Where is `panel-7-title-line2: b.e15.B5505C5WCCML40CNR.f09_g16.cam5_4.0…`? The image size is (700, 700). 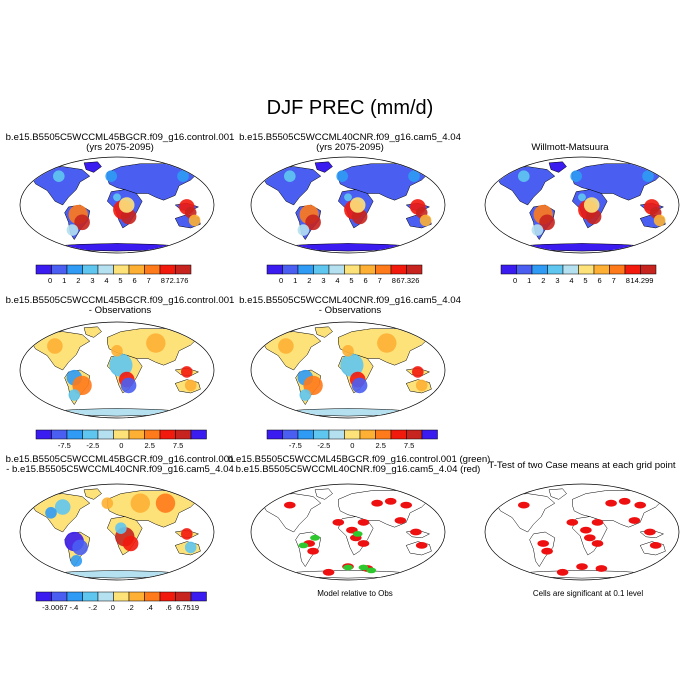 panel-7-title-line2: b.e15.B5505C5WCCML40CNR.f09_g16.cam5_4.0… is located at coordinates (358, 469).